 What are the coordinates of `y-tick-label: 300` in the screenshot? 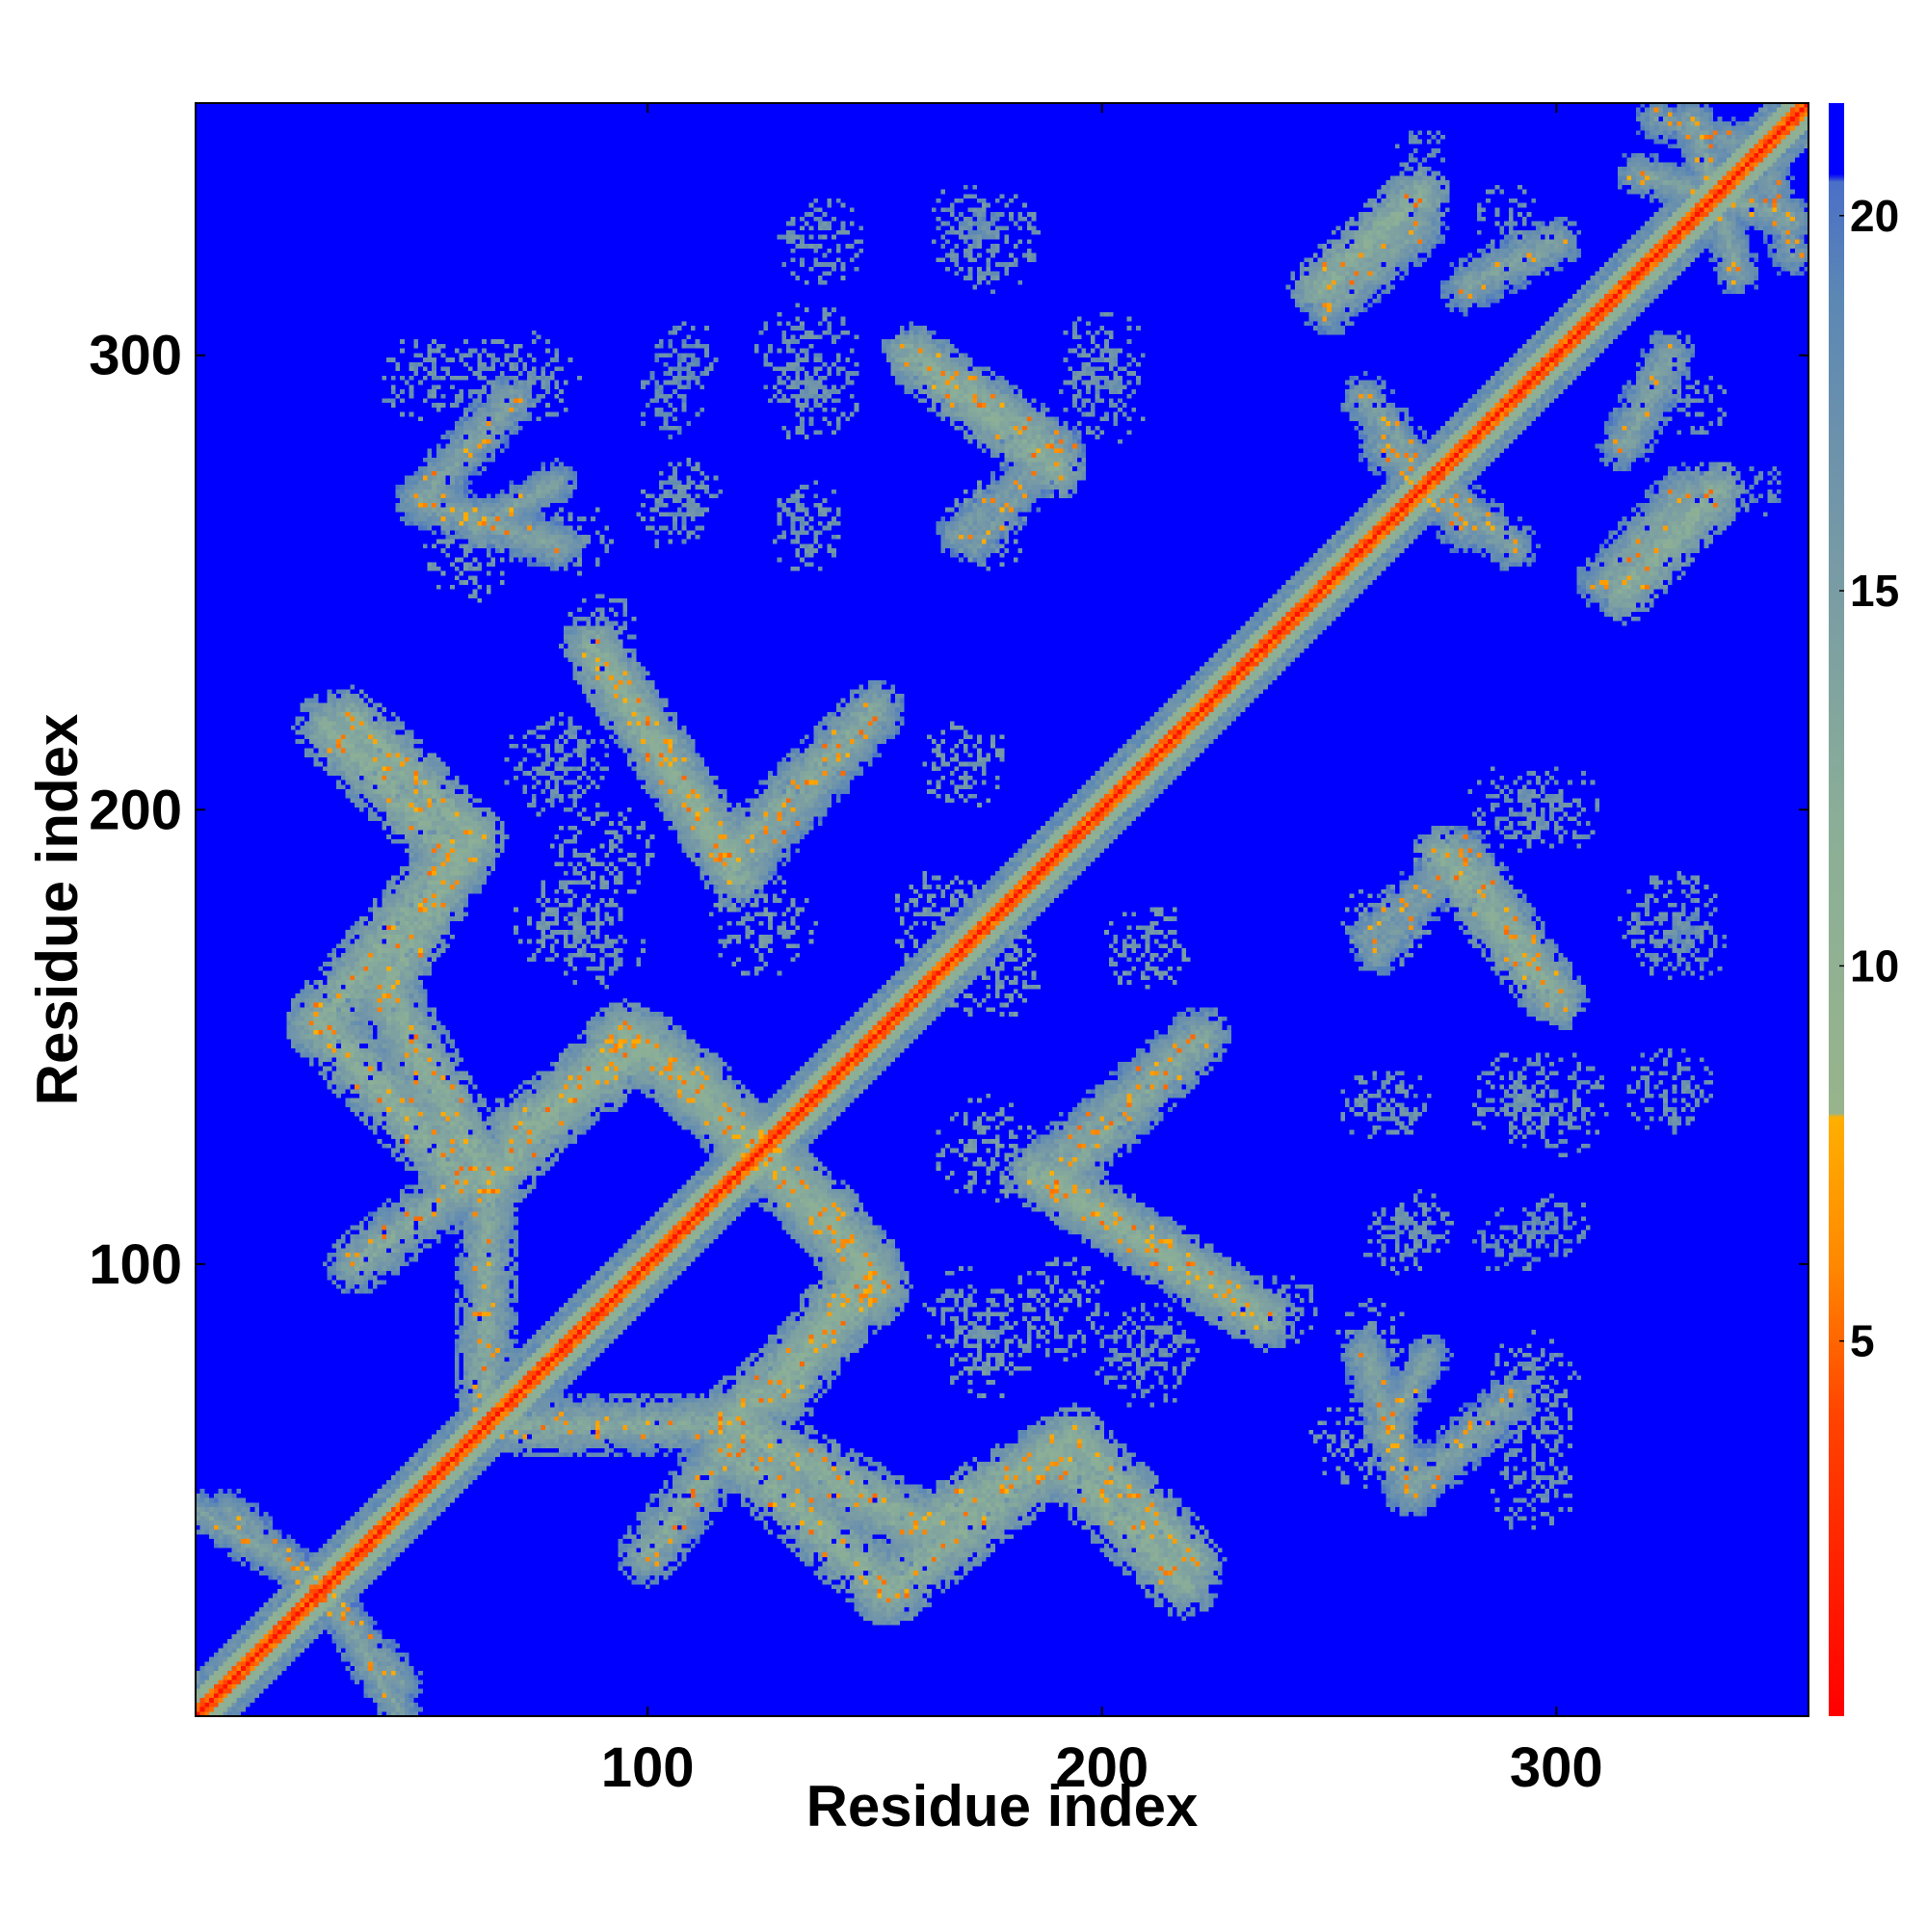 It's located at (136, 356).